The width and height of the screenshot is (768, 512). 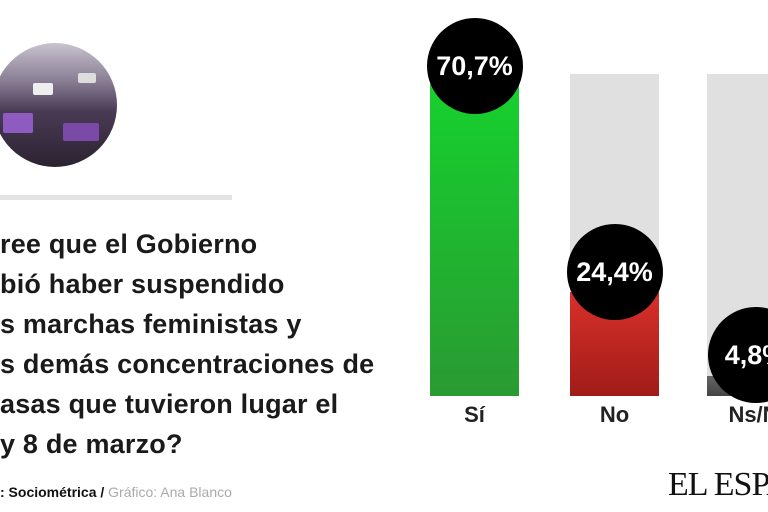 I want to click on question-line: y 8 de marzo?, so click(x=91, y=444).